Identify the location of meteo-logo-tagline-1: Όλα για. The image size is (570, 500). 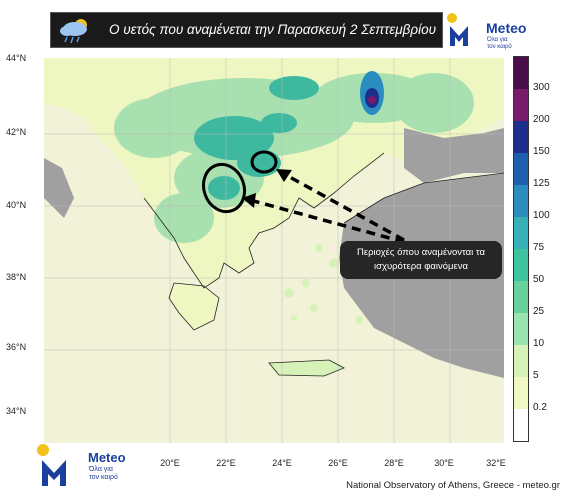
(497, 40).